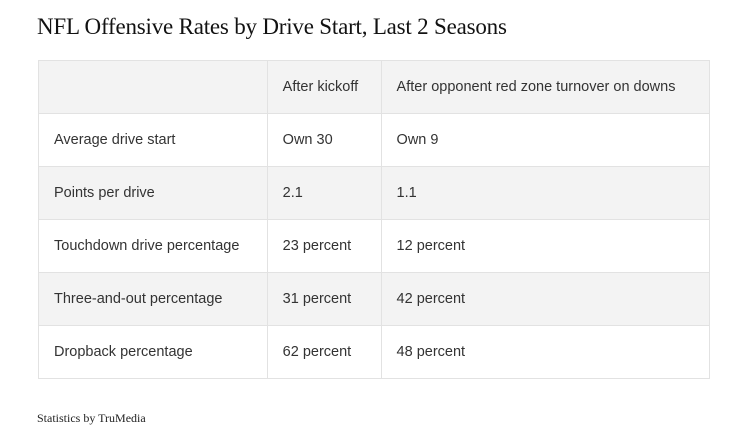 This screenshot has height=439, width=741. I want to click on table-cell: Average drive start, so click(153, 140).